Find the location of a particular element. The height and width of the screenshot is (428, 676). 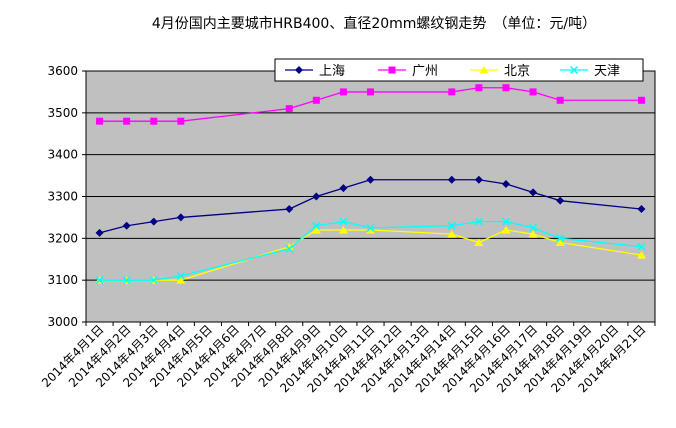

y-tick-label: 3400 is located at coordinates (62, 155).